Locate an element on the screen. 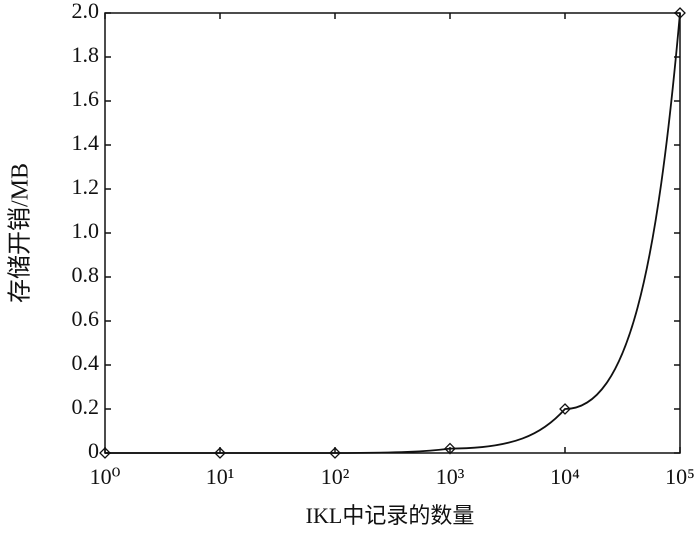 This screenshot has height=535, width=700. y-tick-label: 0.8 is located at coordinates (86, 274).